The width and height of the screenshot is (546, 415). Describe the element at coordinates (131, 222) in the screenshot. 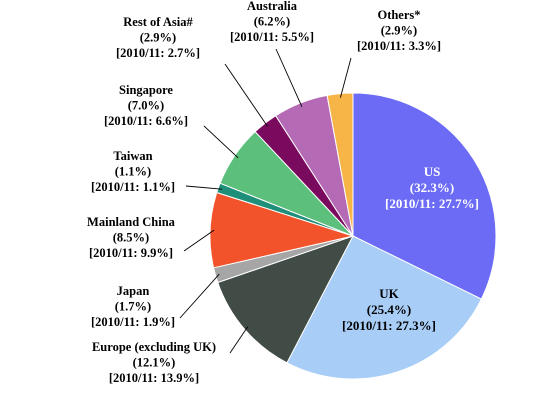

I see `slice-name: Mainland China` at that location.